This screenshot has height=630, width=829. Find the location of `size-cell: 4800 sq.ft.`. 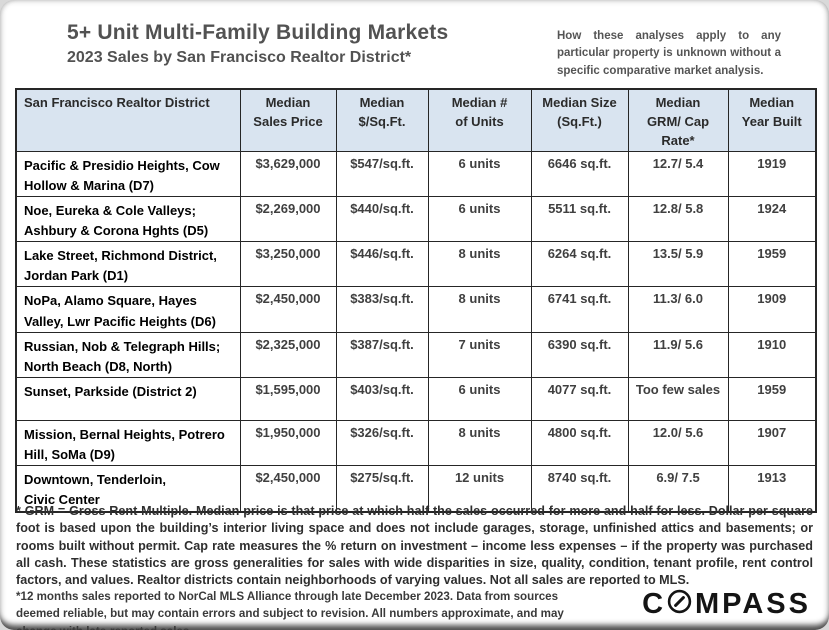

size-cell: 4800 sq.ft. is located at coordinates (579, 443).